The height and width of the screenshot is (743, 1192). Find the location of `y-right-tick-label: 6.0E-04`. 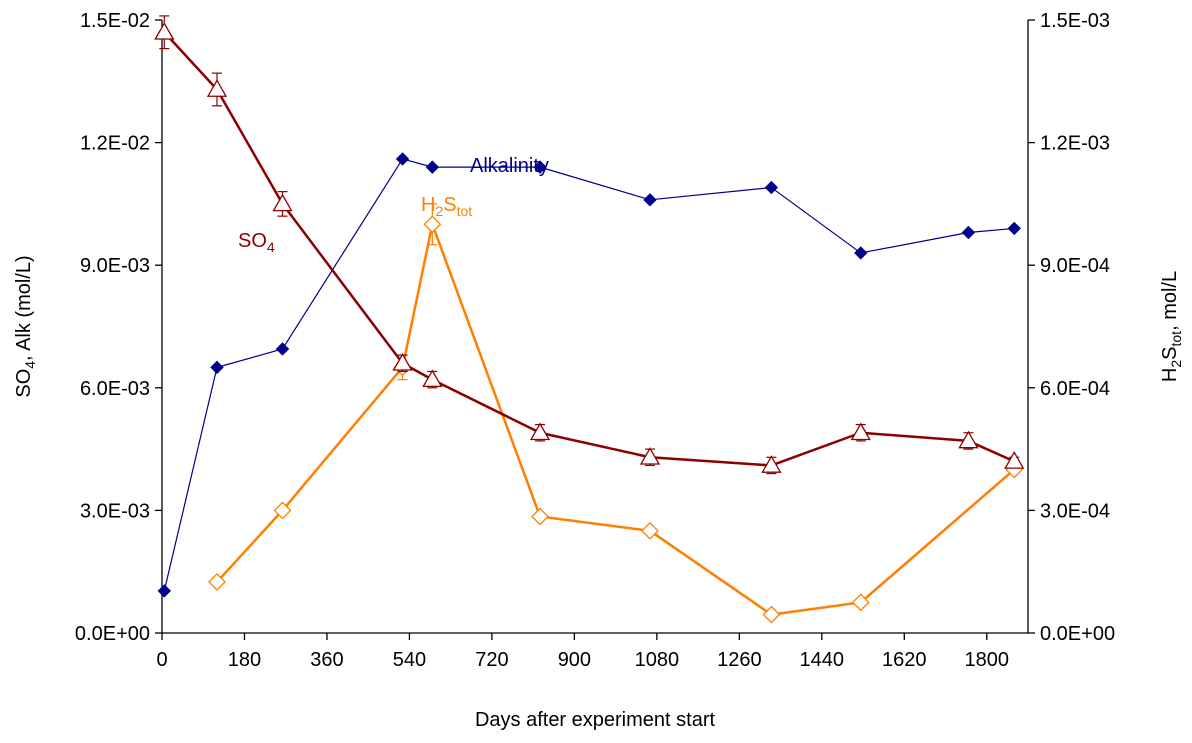

y-right-tick-label: 6.0E-04 is located at coordinates (1075, 389).